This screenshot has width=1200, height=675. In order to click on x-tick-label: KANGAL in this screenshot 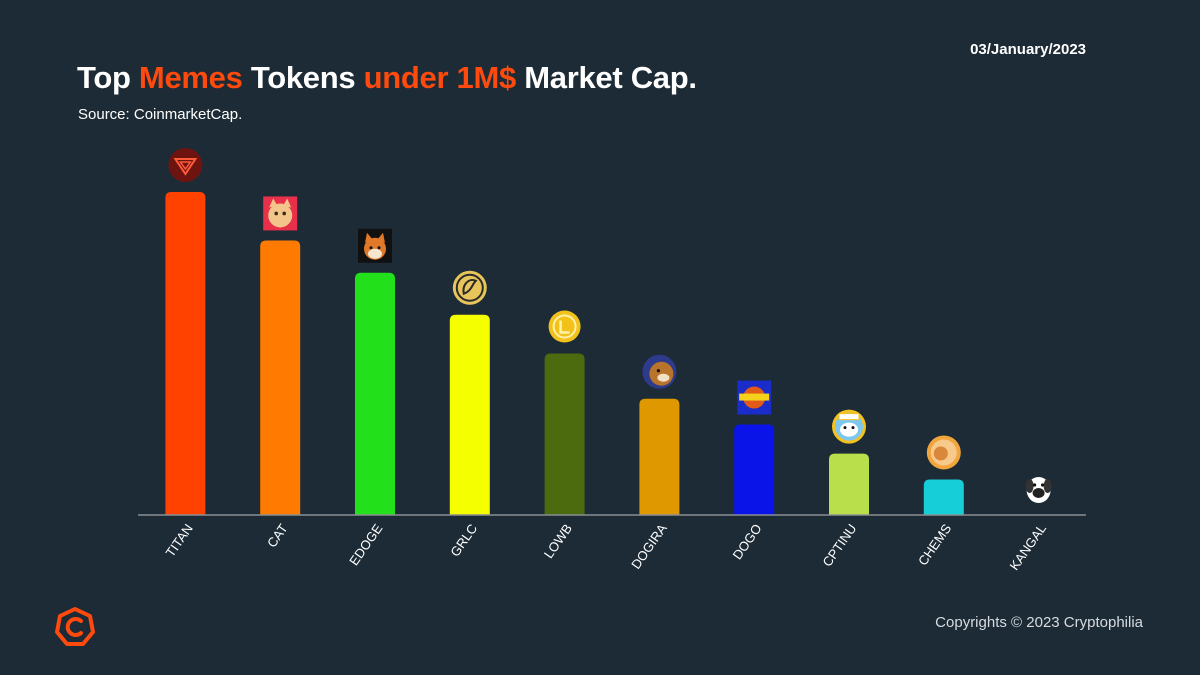, I will do `click(1028, 547)`.